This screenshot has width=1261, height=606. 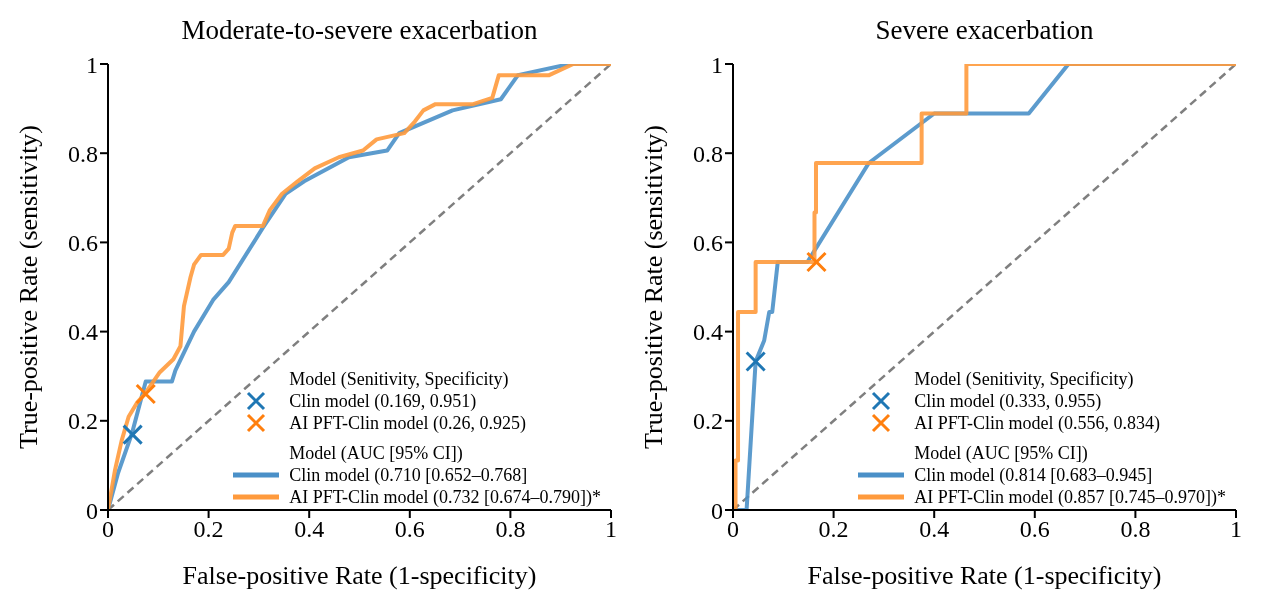 What do you see at coordinates (1070, 497) in the screenshot?
I see `legend-label: AI PFT-Clin model (0.857 [0.745–0.970])*` at bounding box center [1070, 497].